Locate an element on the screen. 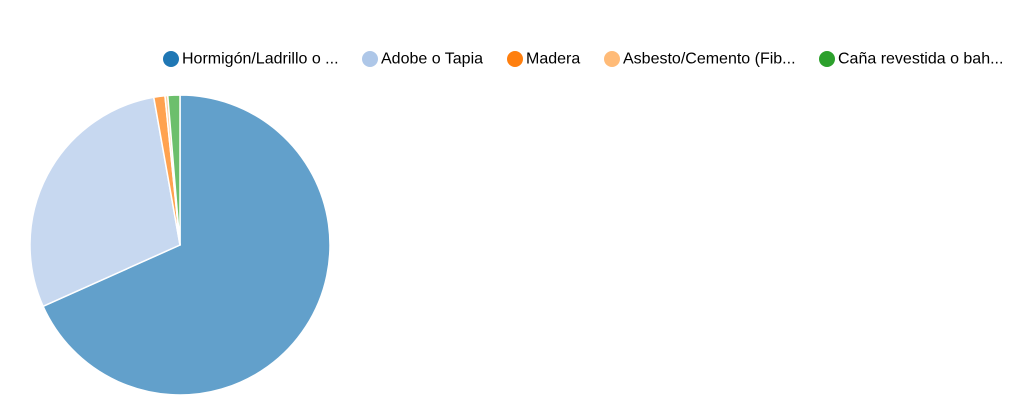 Image resolution: width=1030 pixels, height=404 pixels. legend-item: Madera is located at coordinates (543, 59).